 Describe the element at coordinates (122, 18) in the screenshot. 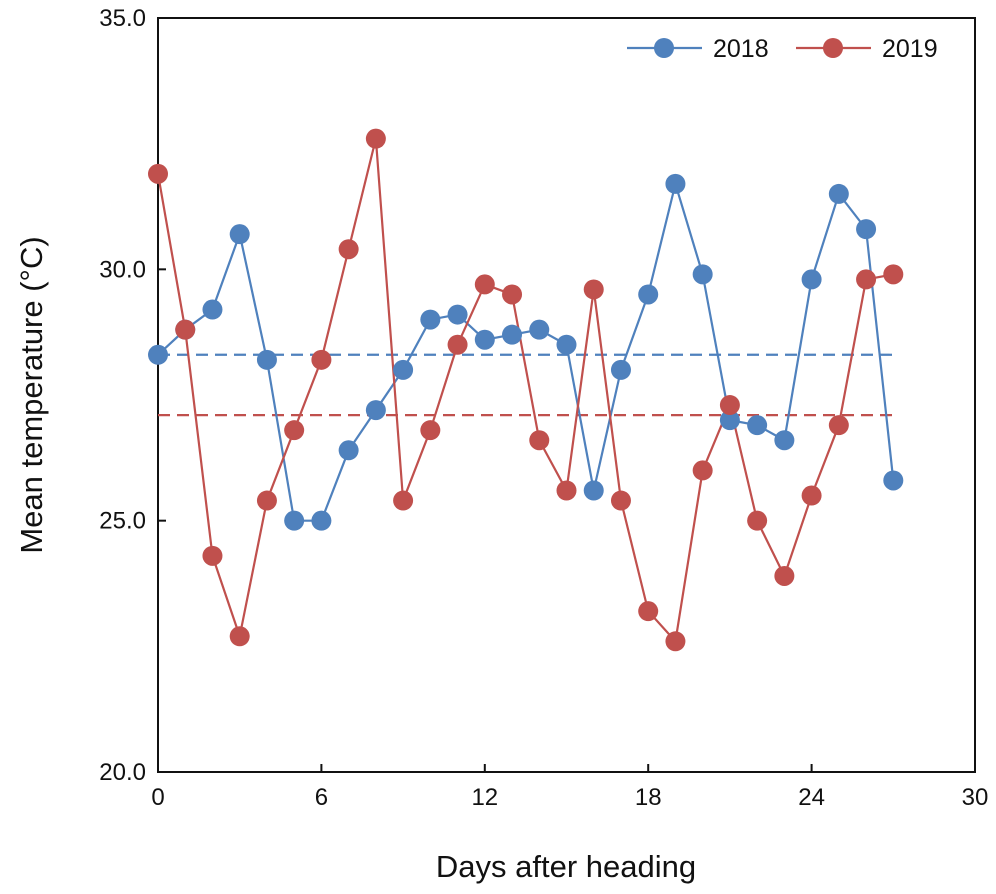

I see `y-tick-label: 35.0` at that location.